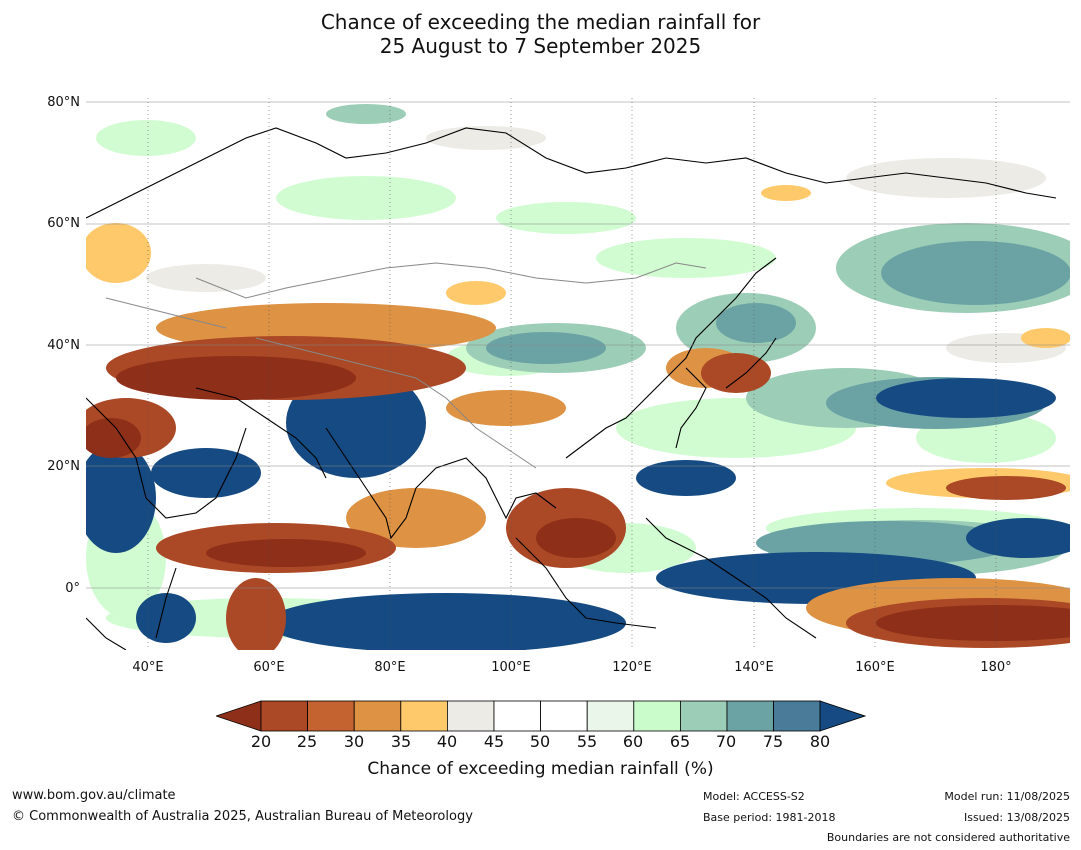 The height and width of the screenshot is (850, 1081). What do you see at coordinates (63, 223) in the screenshot?
I see `lat-label-60n: 60°N` at bounding box center [63, 223].